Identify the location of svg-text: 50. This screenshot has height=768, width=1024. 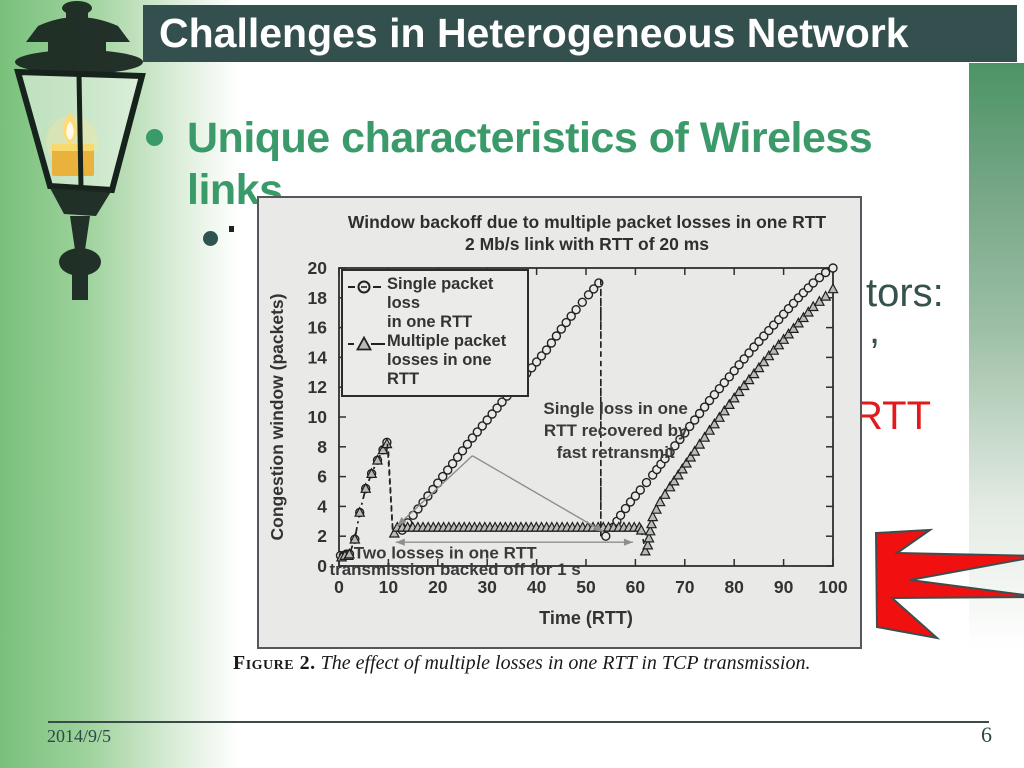
(586, 587).